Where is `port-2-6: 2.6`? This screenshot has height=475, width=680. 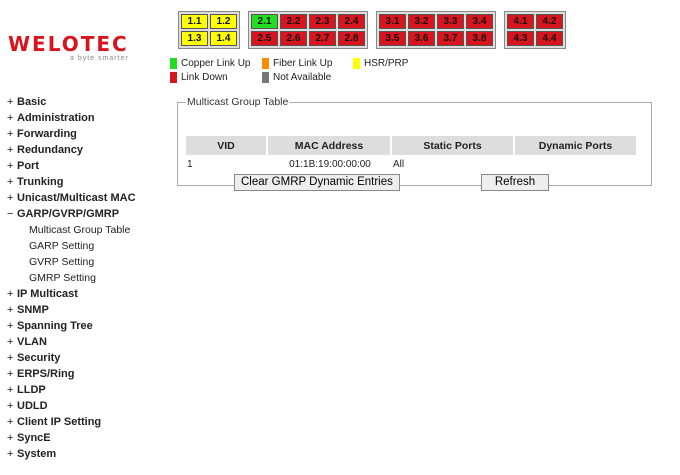 port-2-6: 2.6 is located at coordinates (293, 38).